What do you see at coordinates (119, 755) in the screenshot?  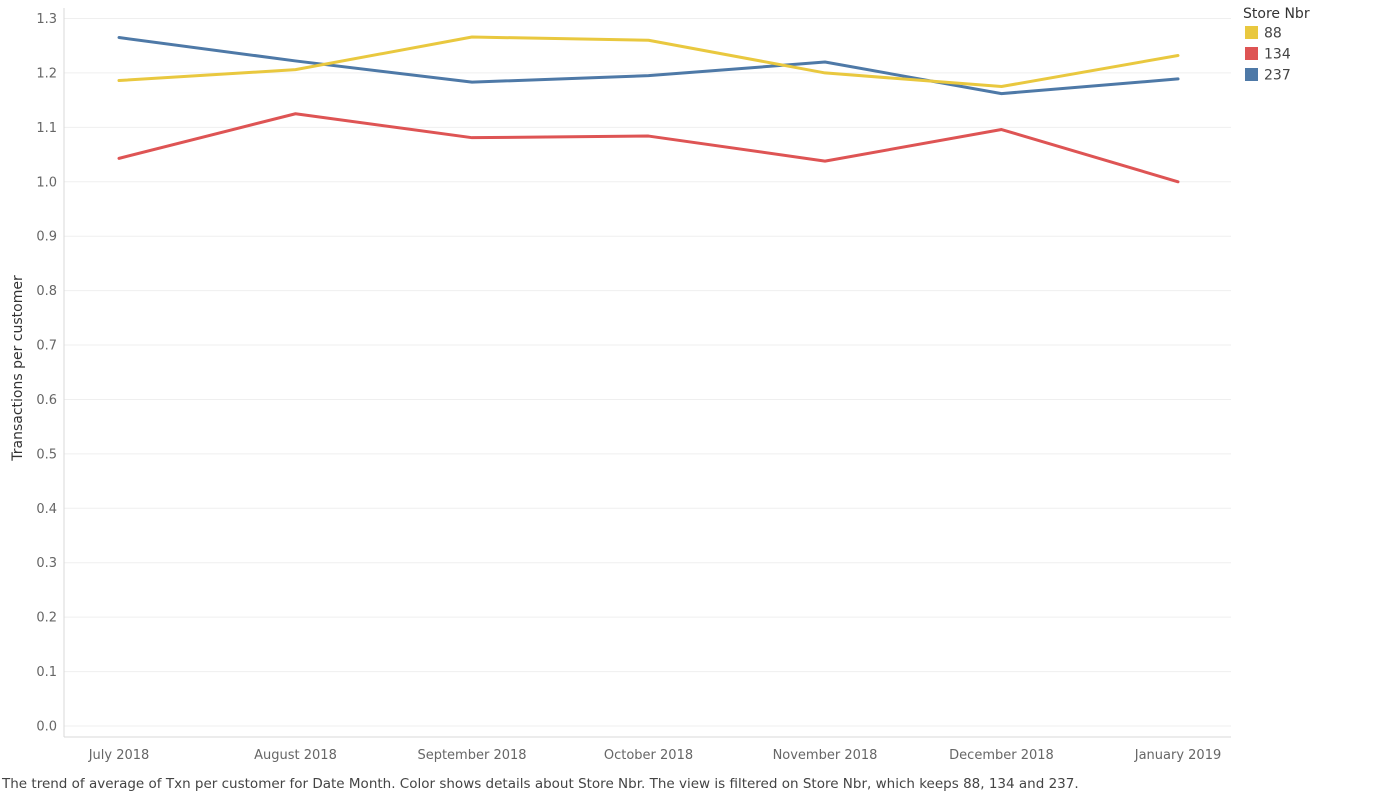 I see `x-tick-label: July 2018` at bounding box center [119, 755].